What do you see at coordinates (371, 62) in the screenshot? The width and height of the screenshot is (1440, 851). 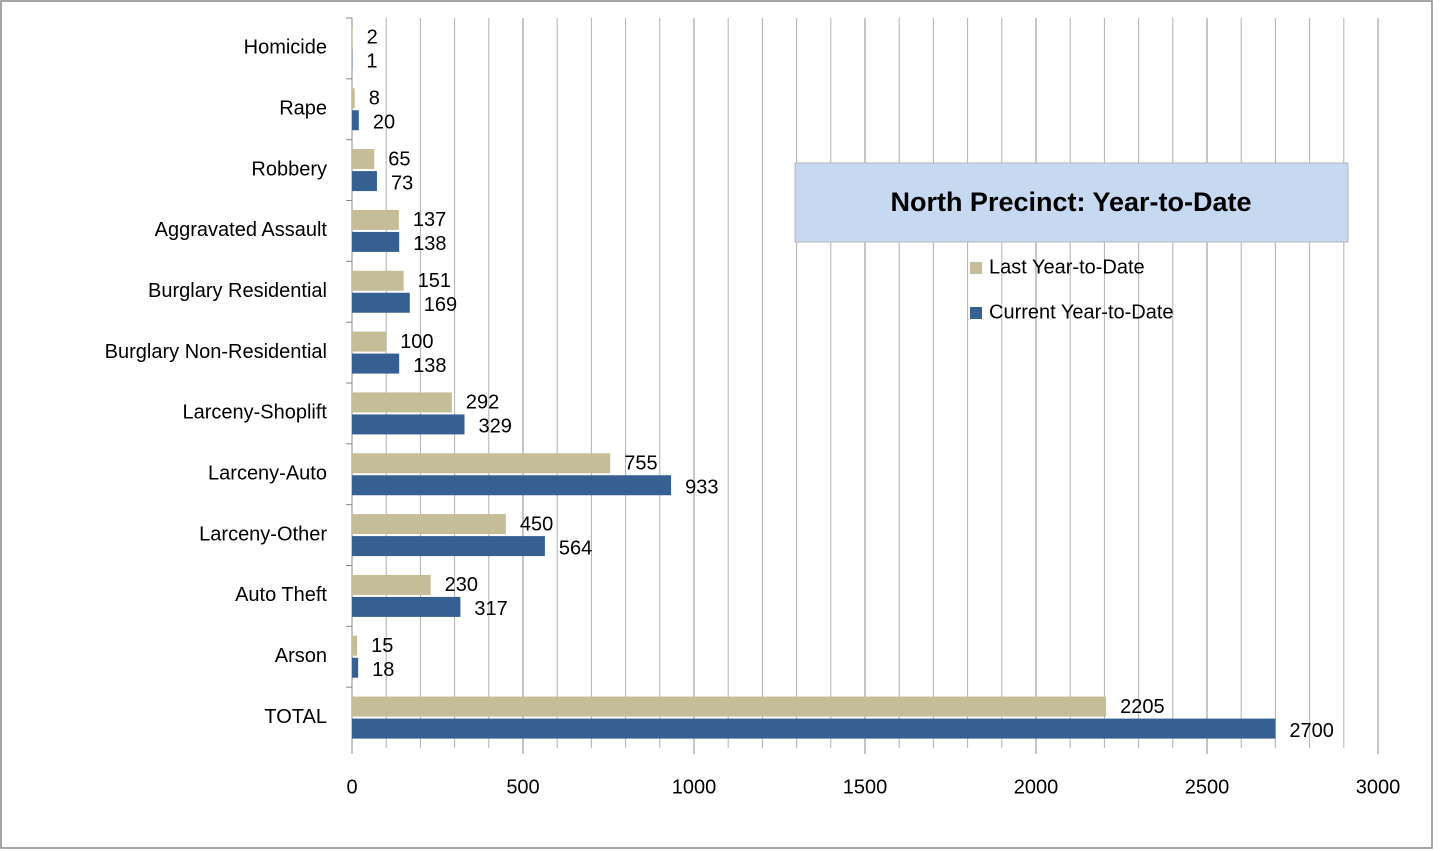 I see `data-label: 1` at bounding box center [371, 62].